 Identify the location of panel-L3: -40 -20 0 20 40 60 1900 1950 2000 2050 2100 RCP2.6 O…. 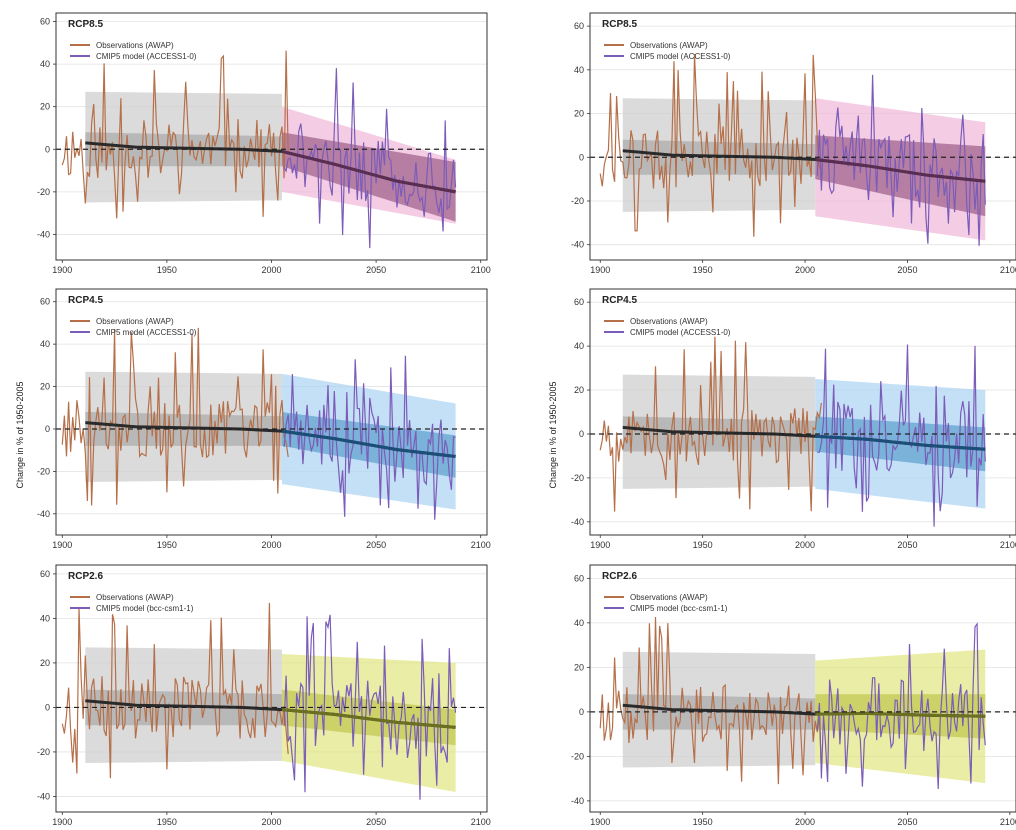
(264, 695).